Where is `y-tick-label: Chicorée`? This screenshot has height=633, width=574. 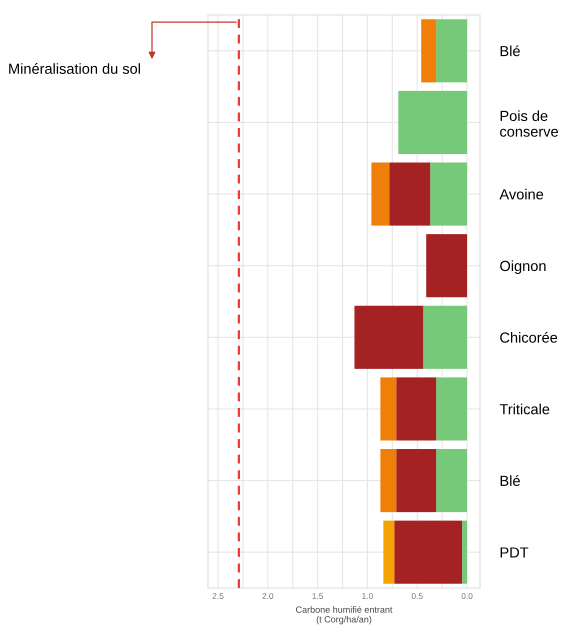
y-tick-label: Chicorée is located at coordinates (529, 337).